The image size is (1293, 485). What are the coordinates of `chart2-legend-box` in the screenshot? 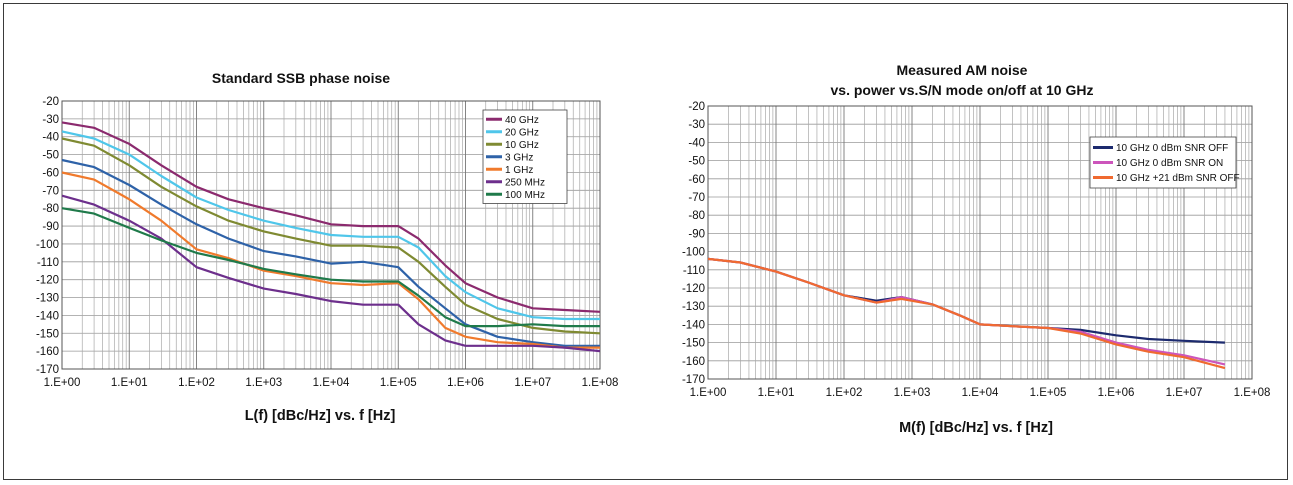 It's located at (1163, 162).